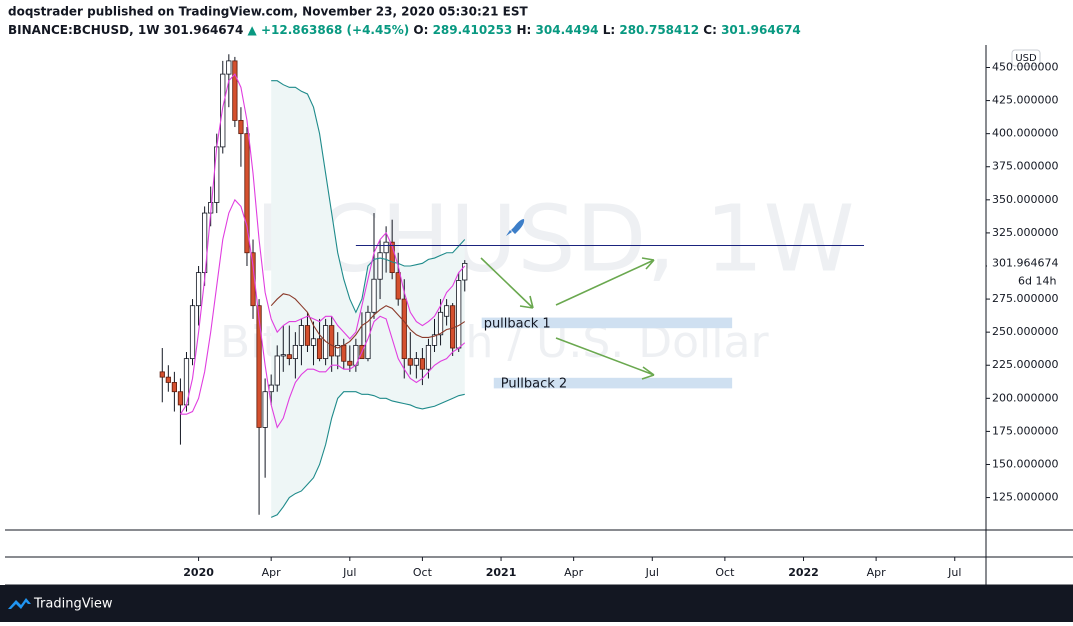 The image size is (1073, 626). I want to click on o-label: O:, so click(420, 30).